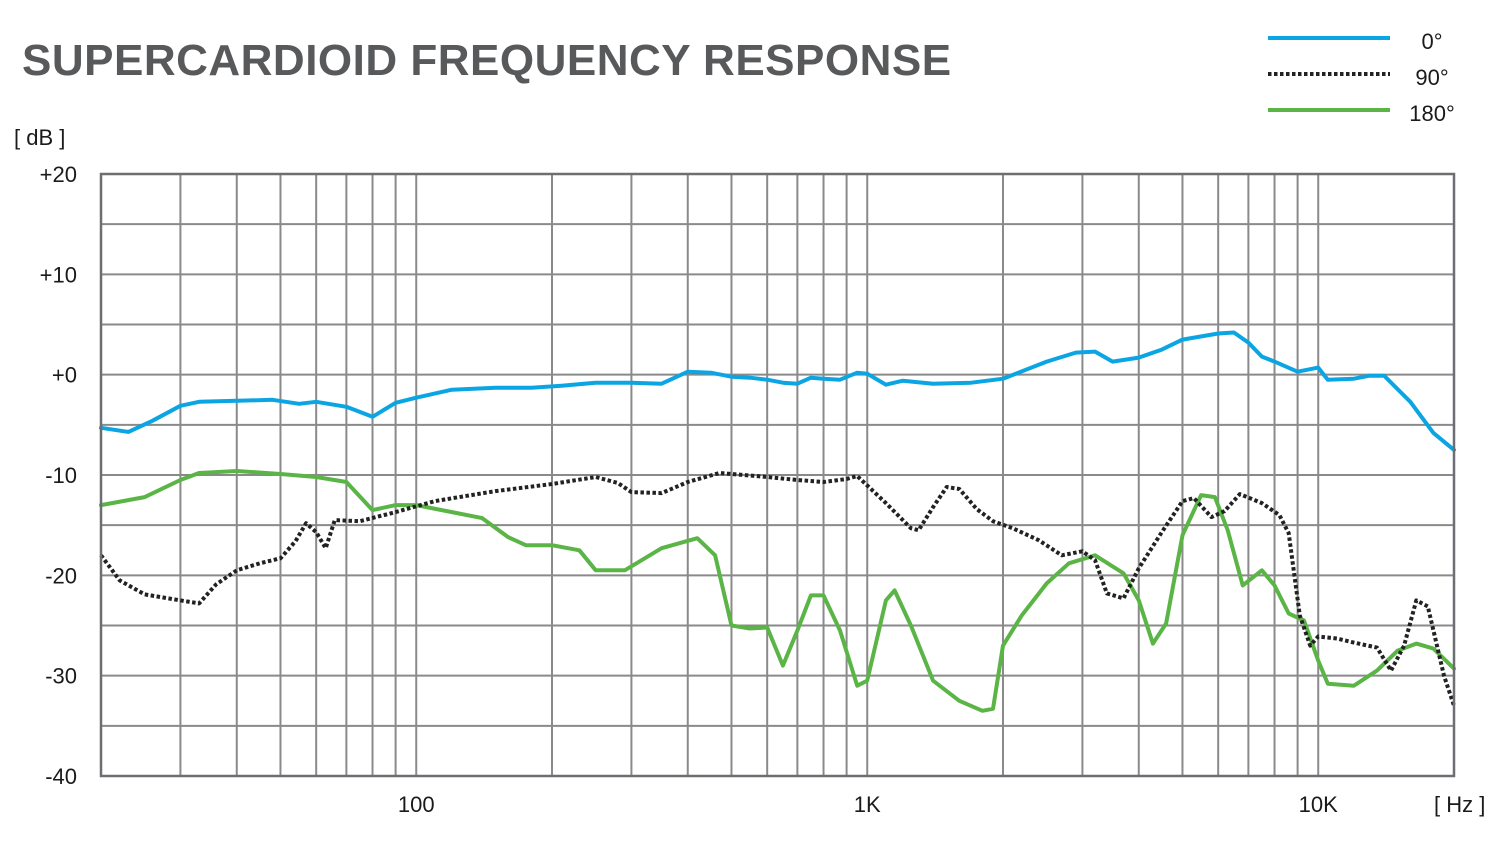 The height and width of the screenshot is (850, 1500). What do you see at coordinates (61, 776) in the screenshot?
I see `y-tick-label: -40` at bounding box center [61, 776].